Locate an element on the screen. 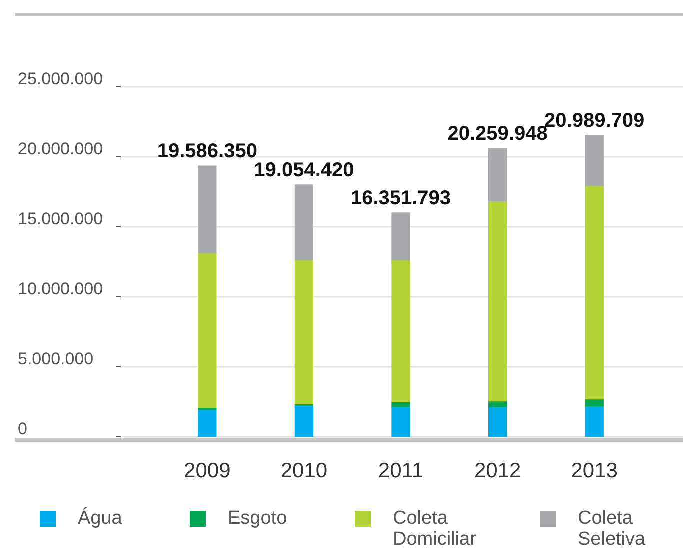 This screenshot has height=549, width=683. x-tick-label: 2012 is located at coordinates (498, 470).